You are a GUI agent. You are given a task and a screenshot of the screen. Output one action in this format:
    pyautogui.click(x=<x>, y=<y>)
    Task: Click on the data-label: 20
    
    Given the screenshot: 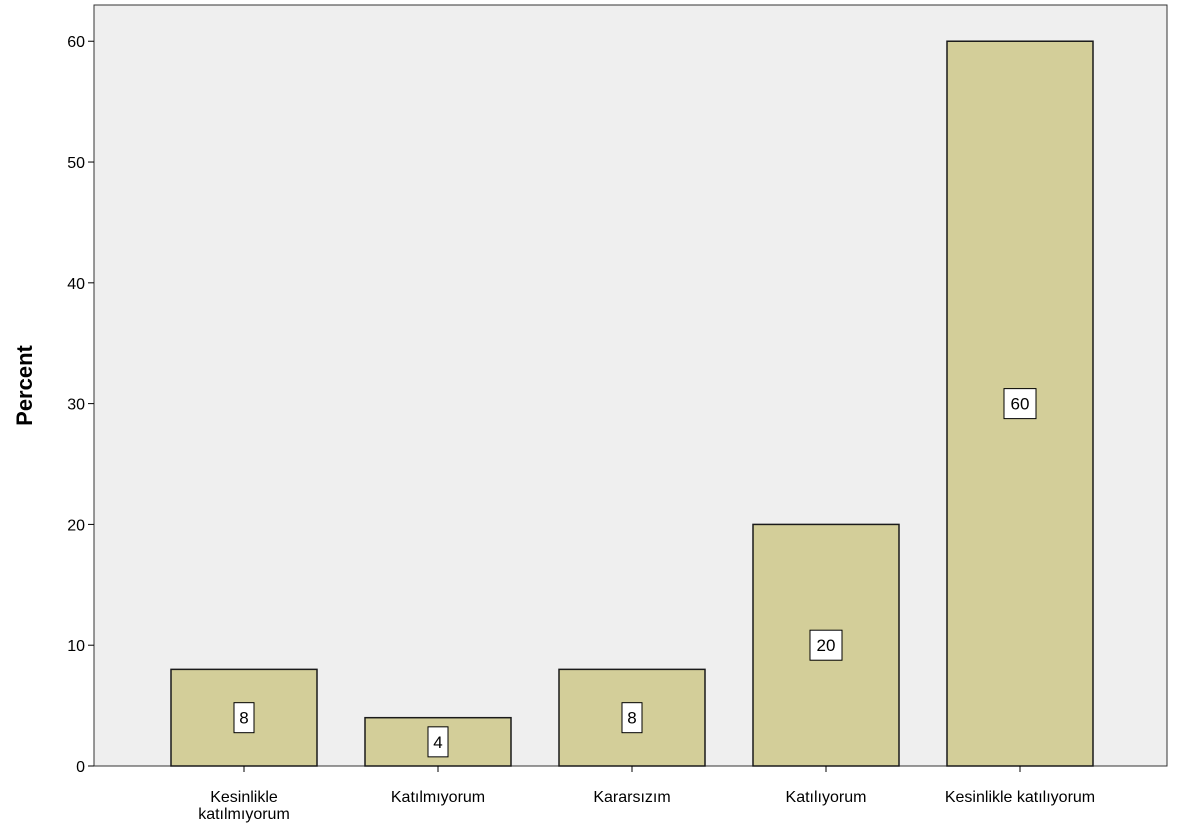 What is the action you would take?
    pyautogui.click(x=826, y=645)
    